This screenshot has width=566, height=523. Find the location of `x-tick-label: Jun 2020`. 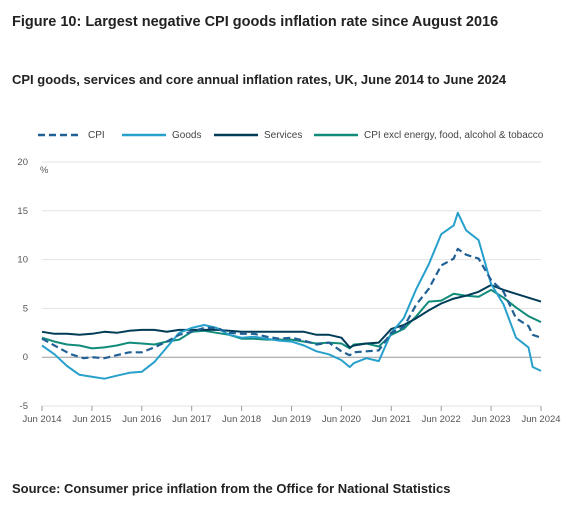

x-tick-label: Jun 2020 is located at coordinates (341, 419).